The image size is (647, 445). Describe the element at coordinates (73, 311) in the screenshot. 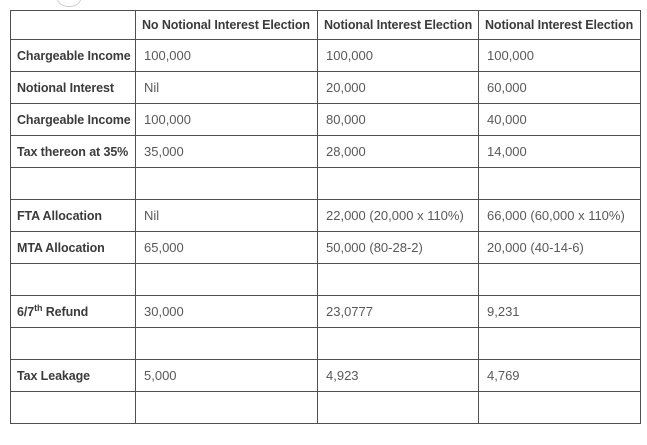

I see `row-label: 6/7th Refund` at that location.